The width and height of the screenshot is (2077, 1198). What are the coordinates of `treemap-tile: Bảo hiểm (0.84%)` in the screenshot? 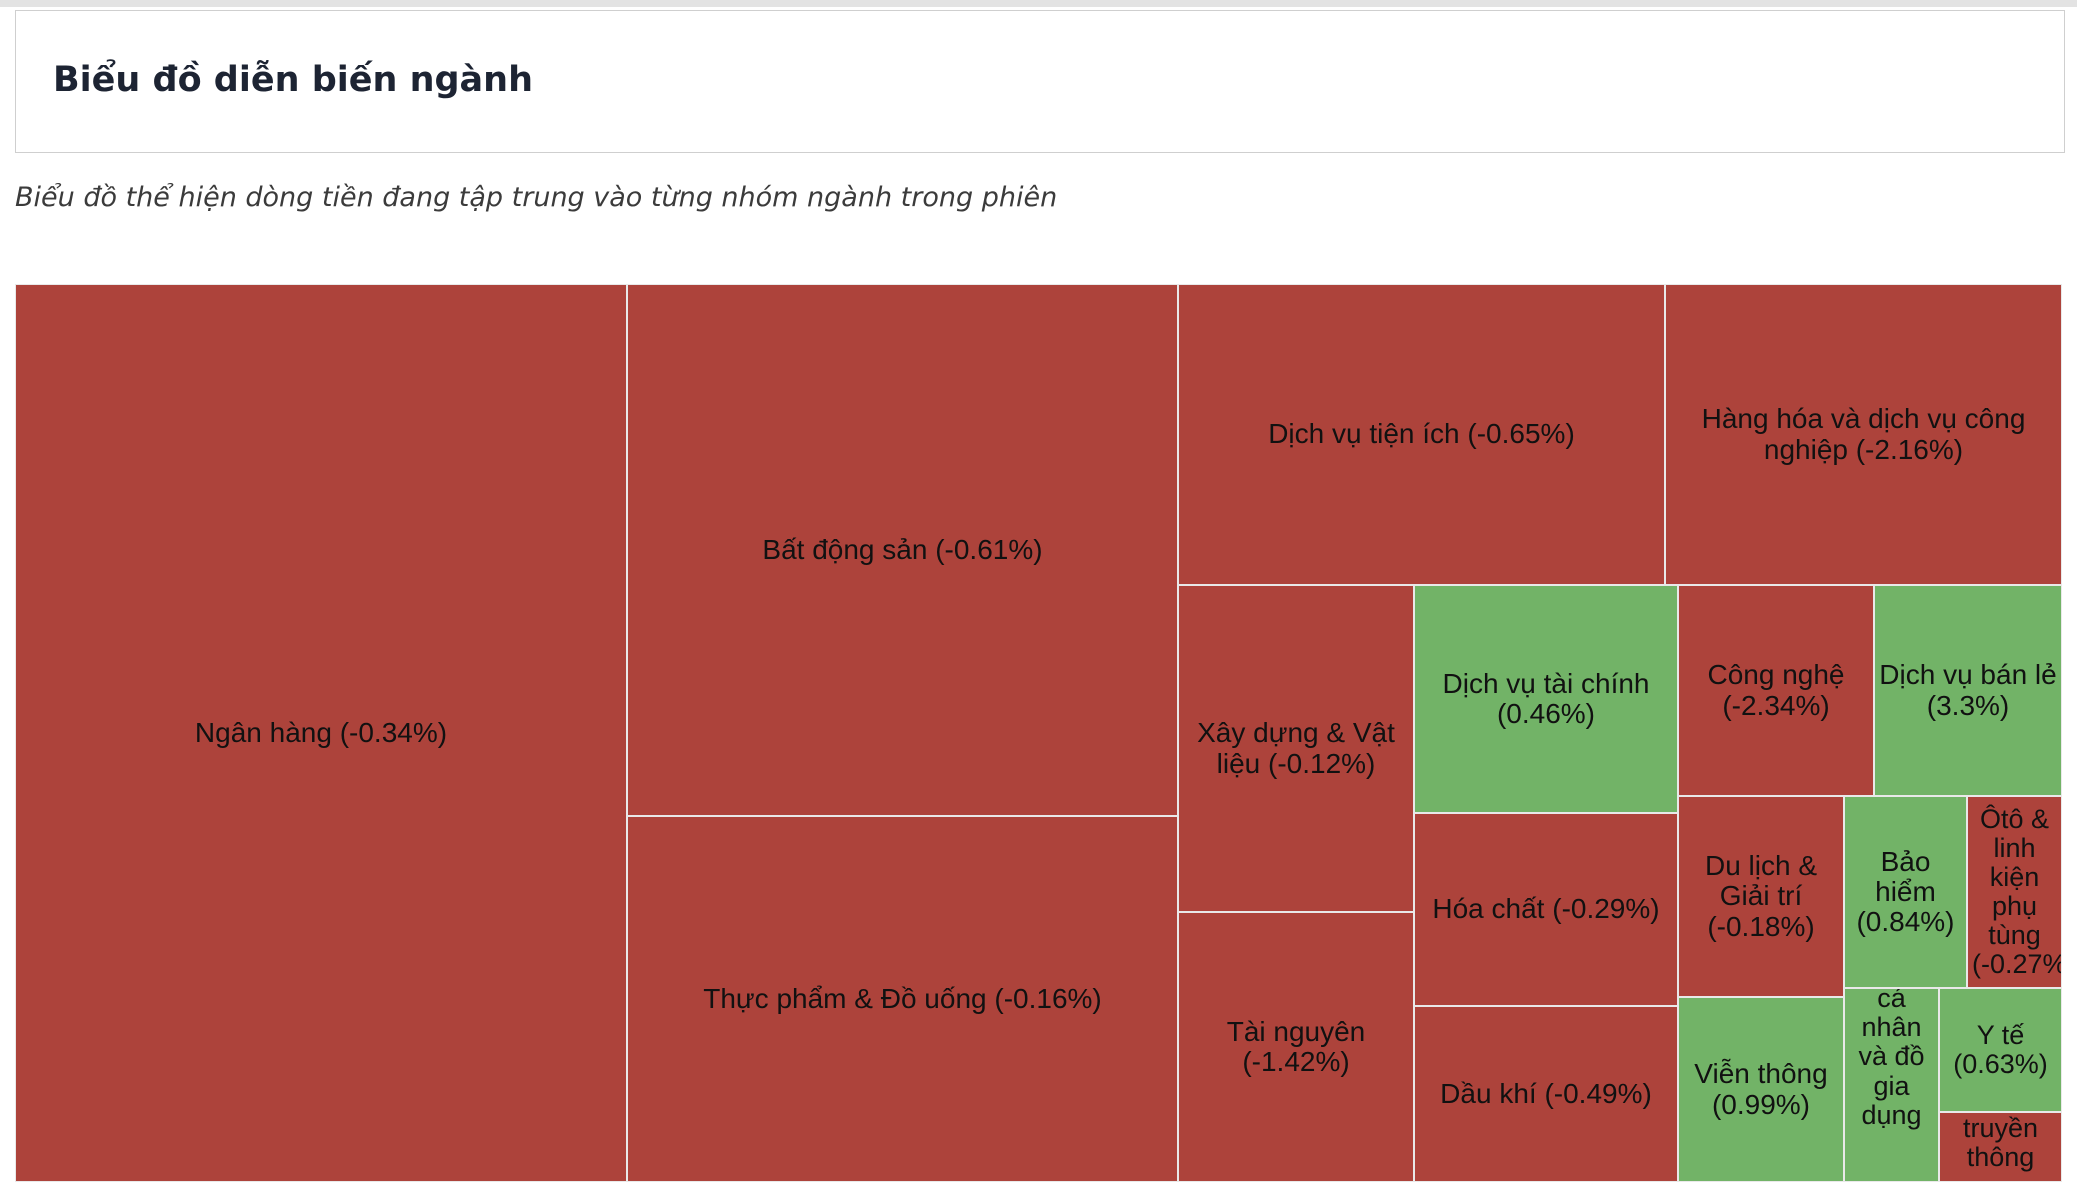 It's located at (1905, 892).